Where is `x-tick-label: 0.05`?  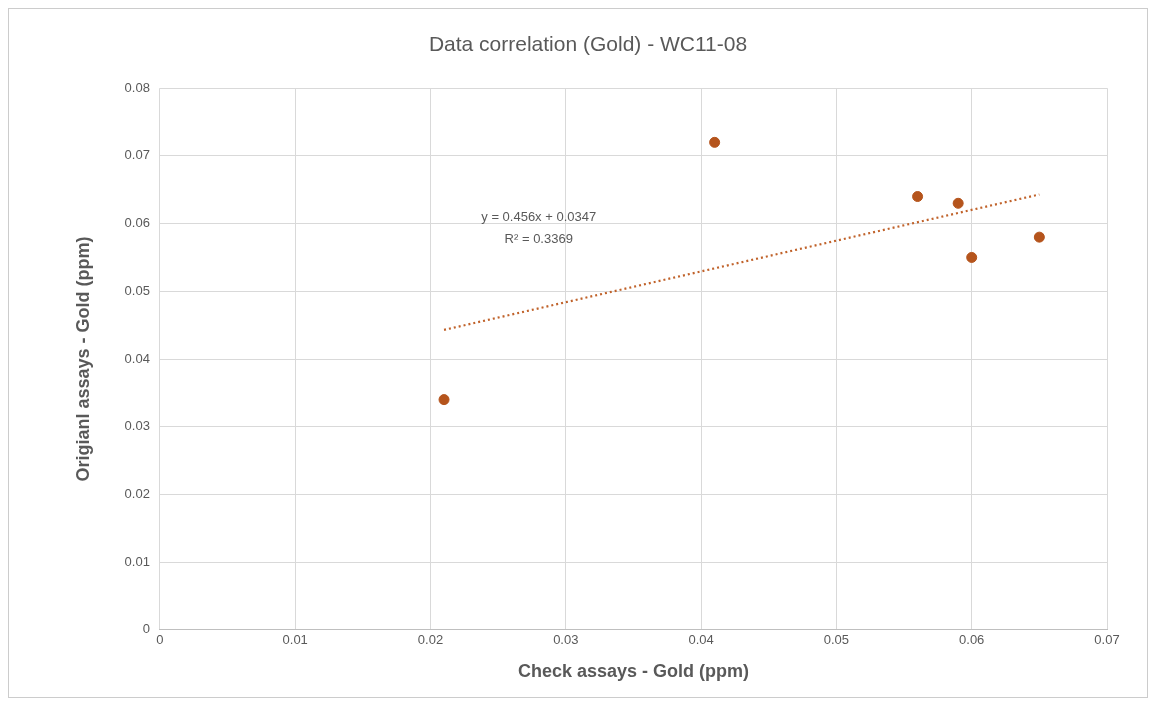
x-tick-label: 0.05 is located at coordinates (836, 640).